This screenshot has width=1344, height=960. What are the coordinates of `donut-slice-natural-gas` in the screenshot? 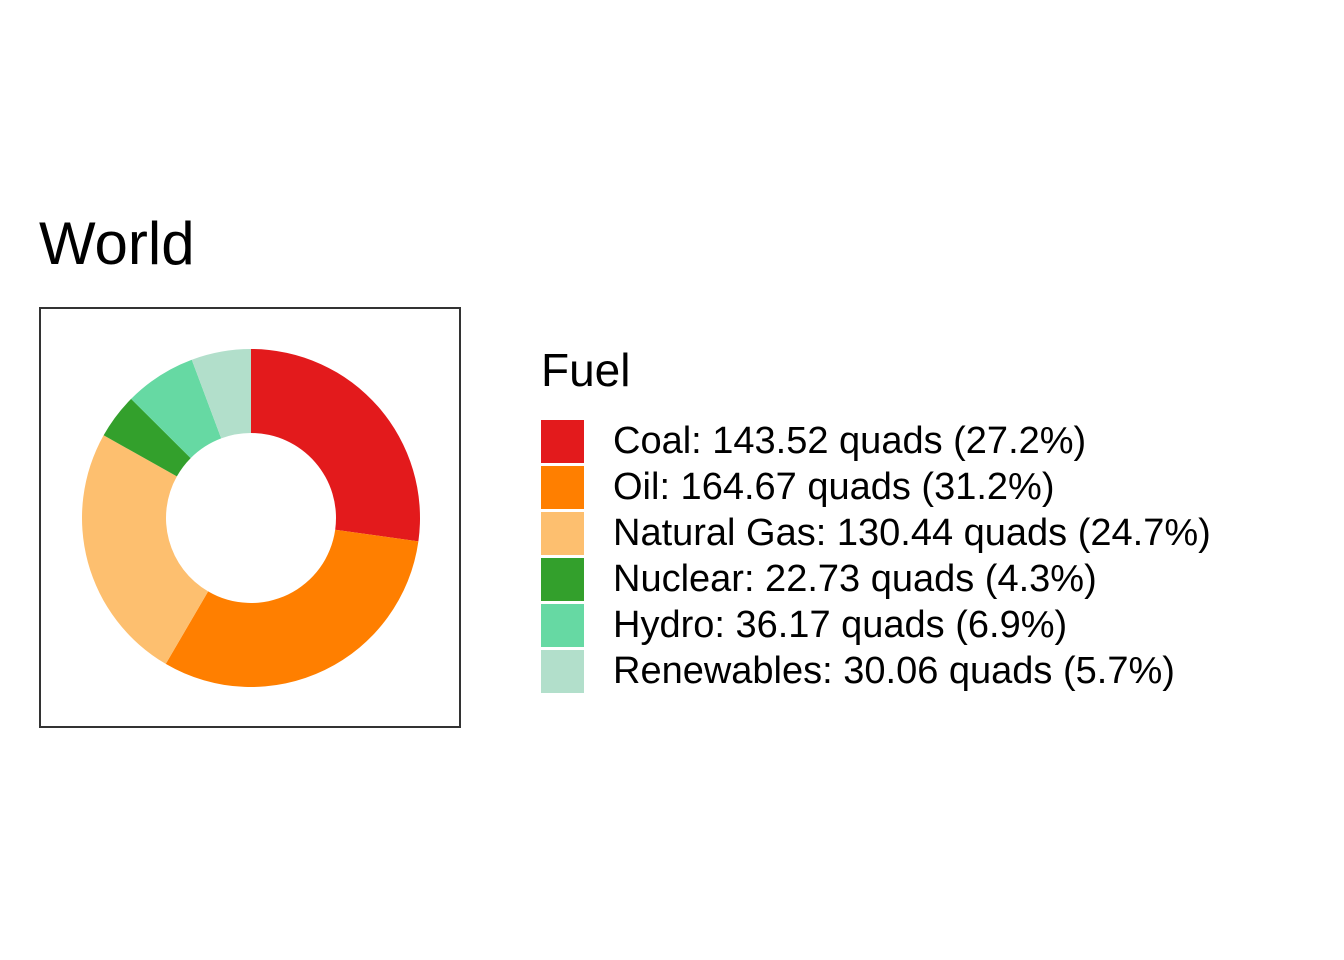 It's located at (145, 549).